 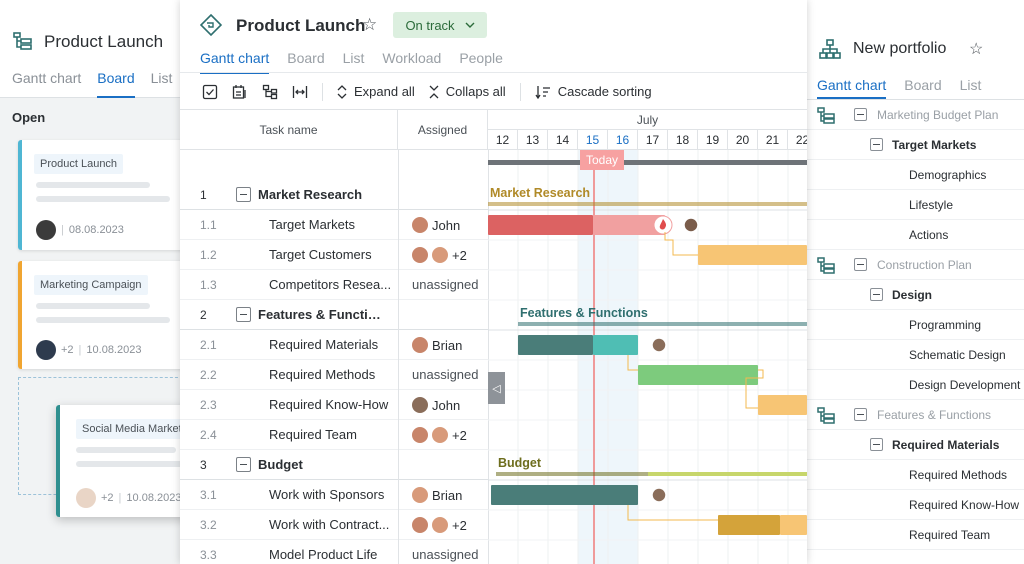 I want to click on portfolio-tab-gantt: Gantt chart, so click(x=852, y=88).